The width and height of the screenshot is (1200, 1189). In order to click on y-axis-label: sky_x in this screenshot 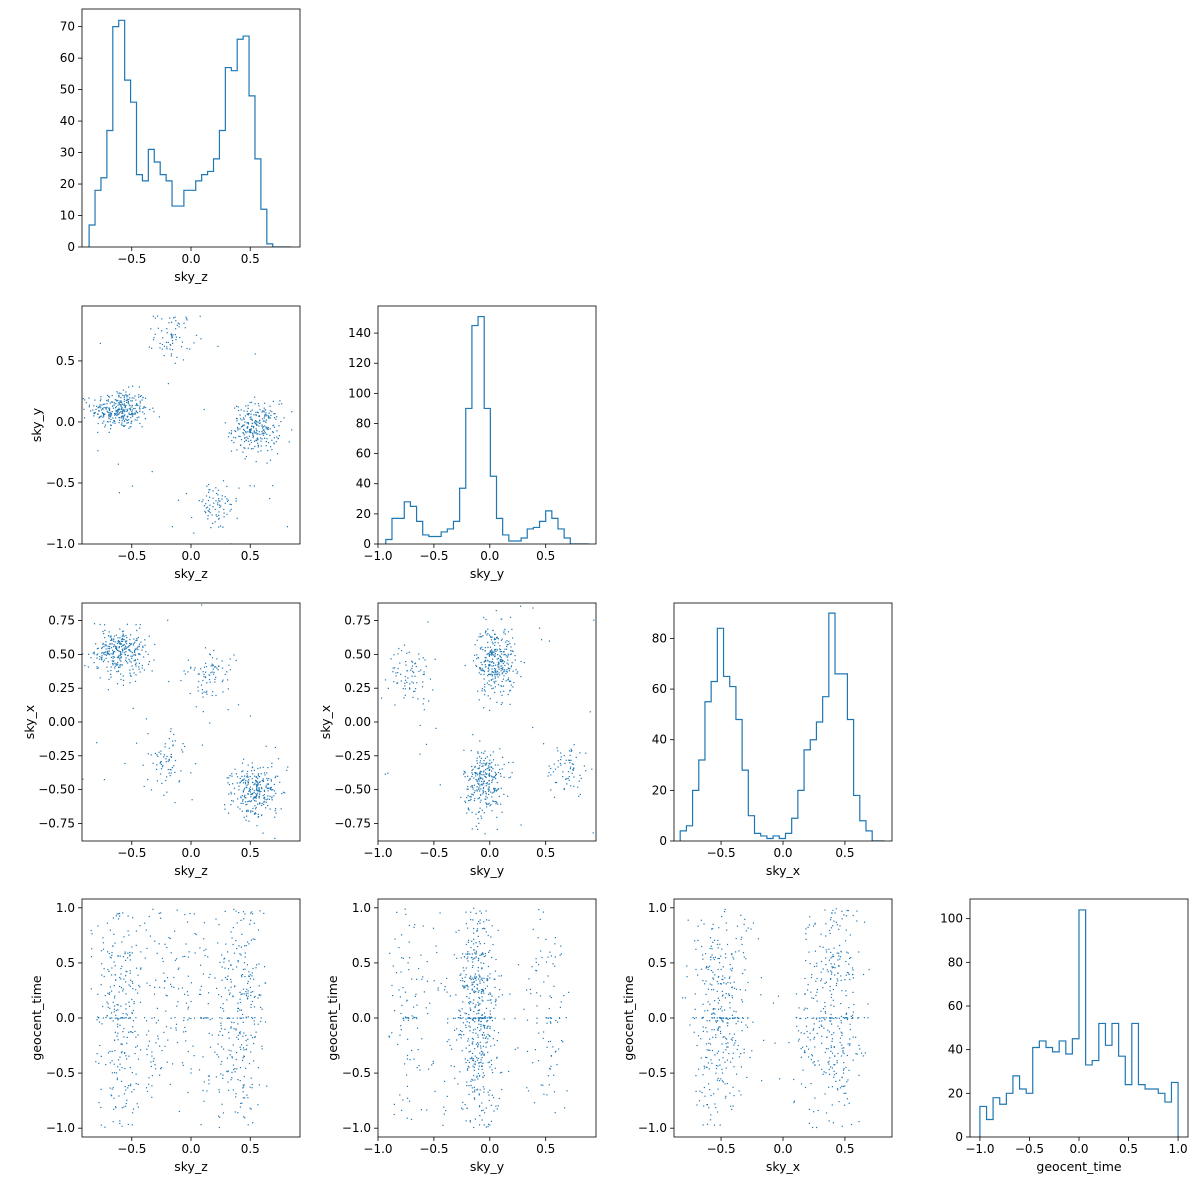, I will do `click(325, 722)`.